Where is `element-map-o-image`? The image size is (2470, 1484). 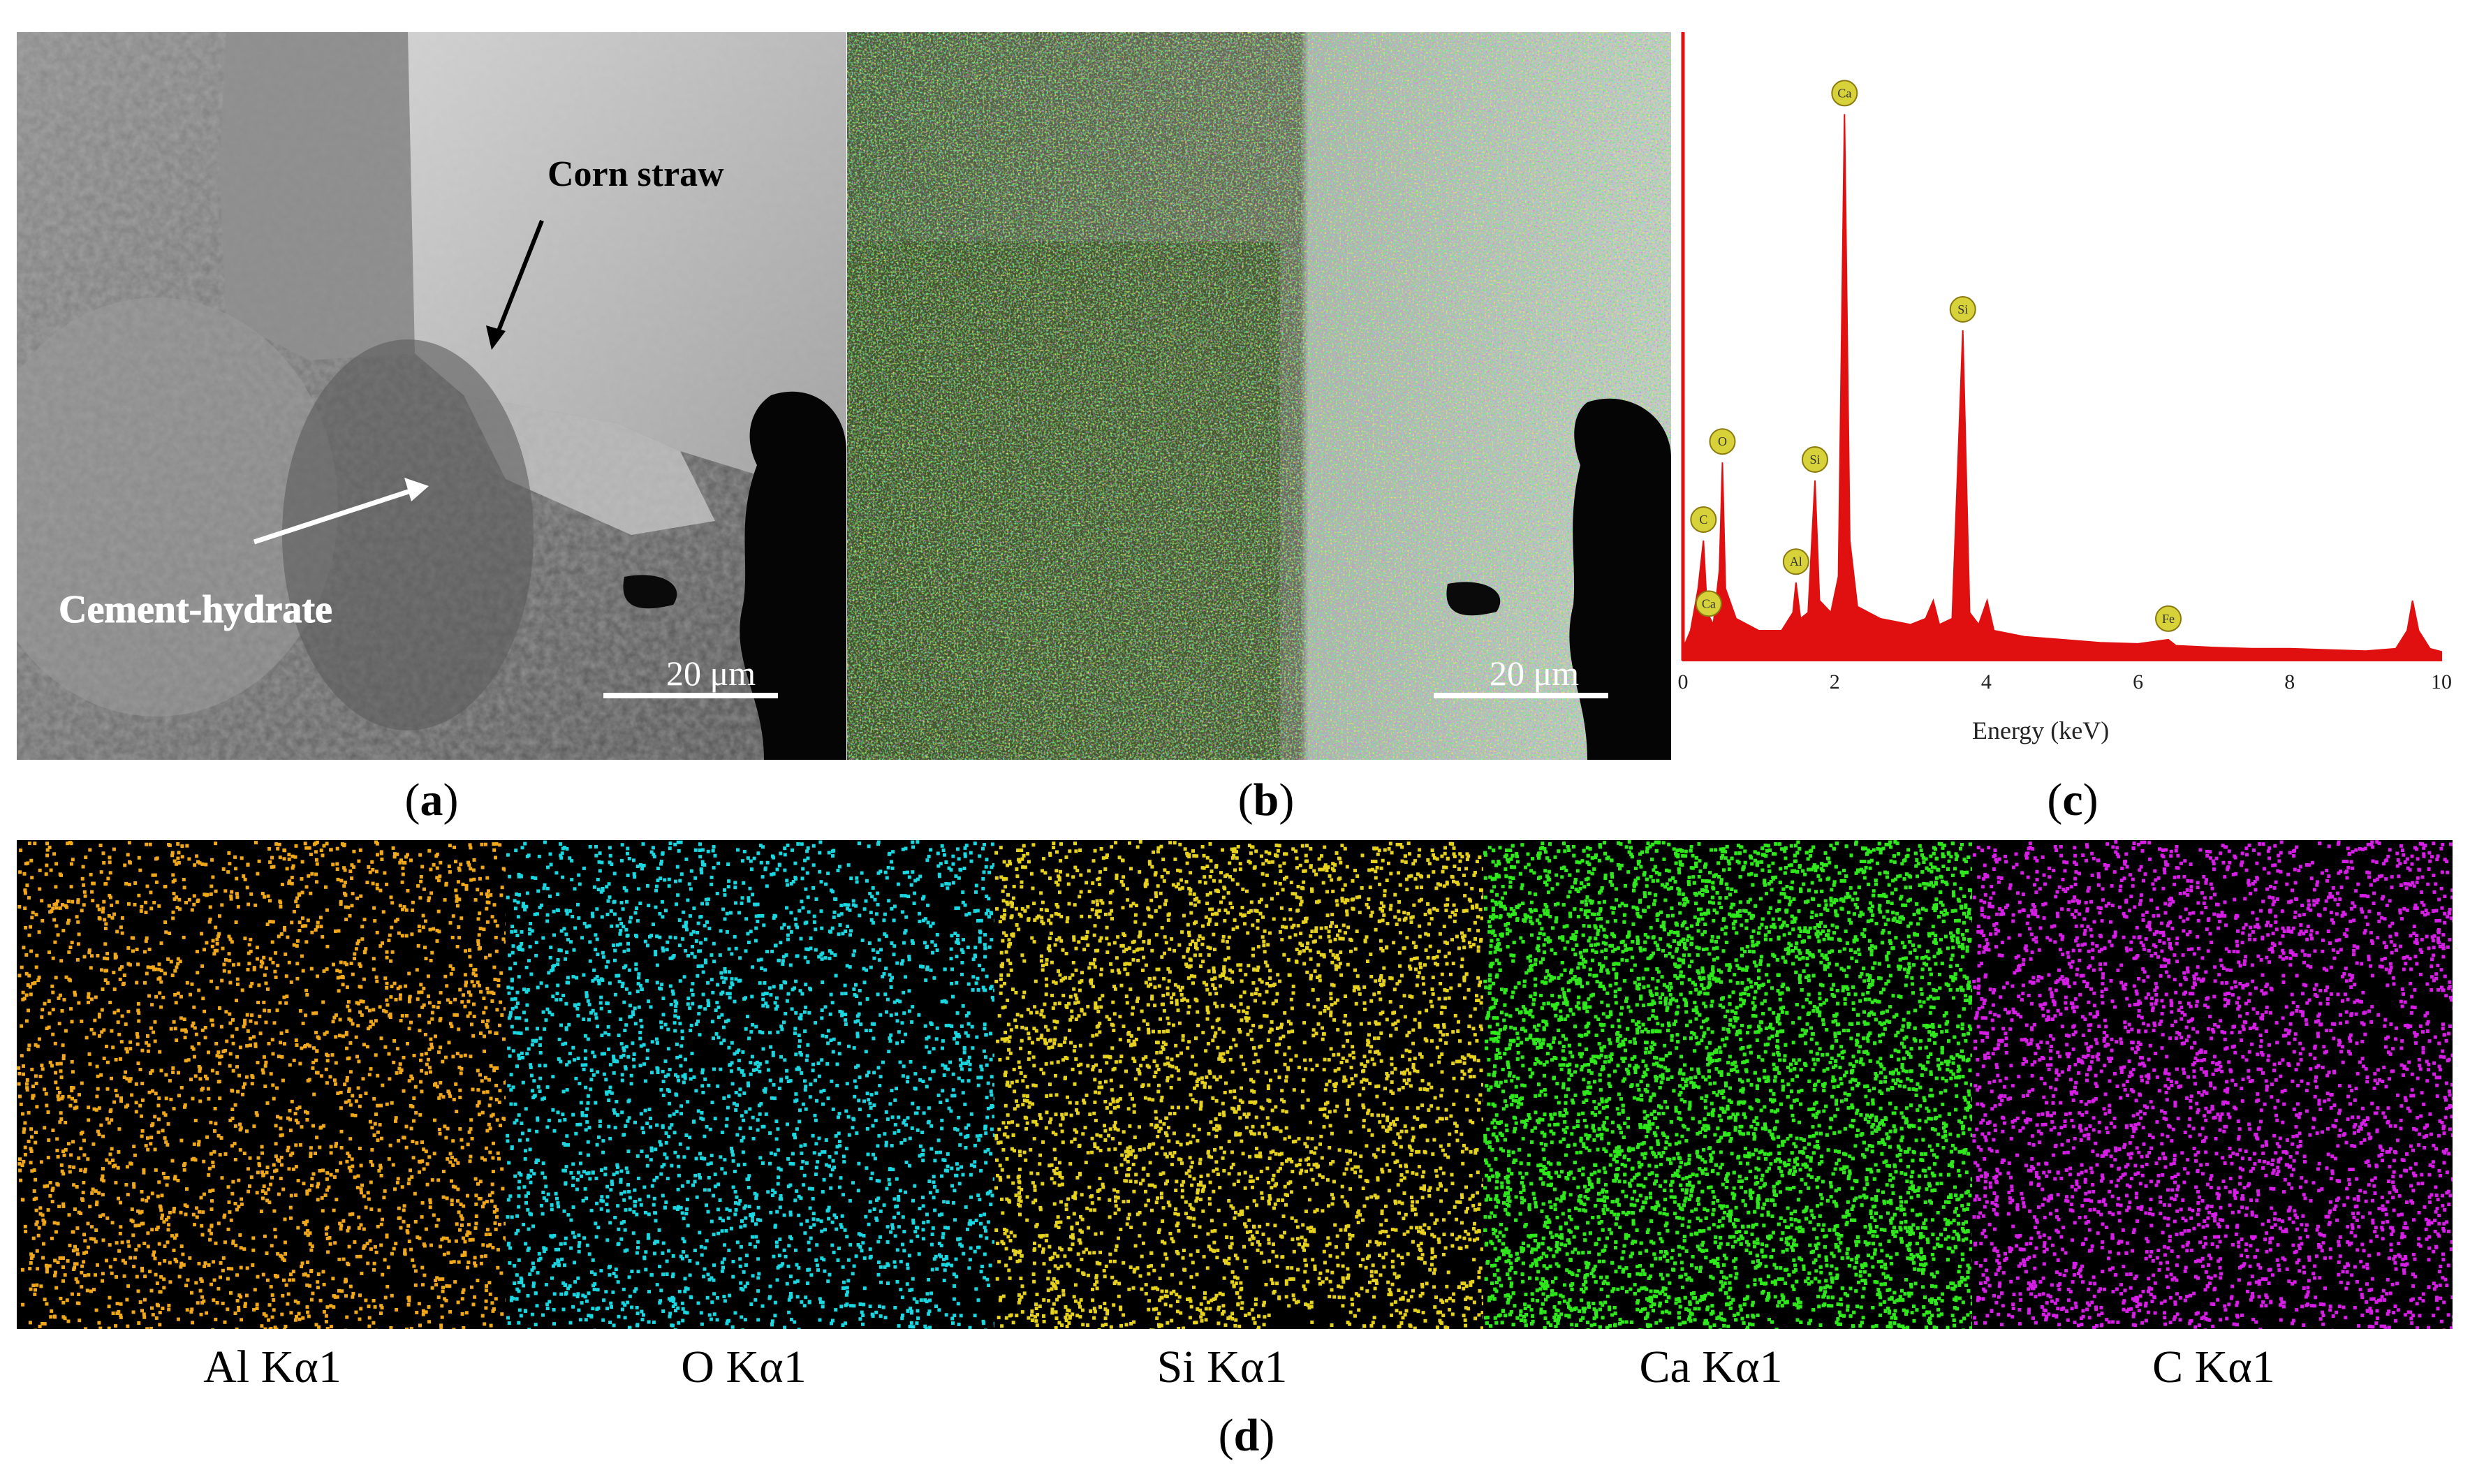 element-map-o-image is located at coordinates (750, 1084).